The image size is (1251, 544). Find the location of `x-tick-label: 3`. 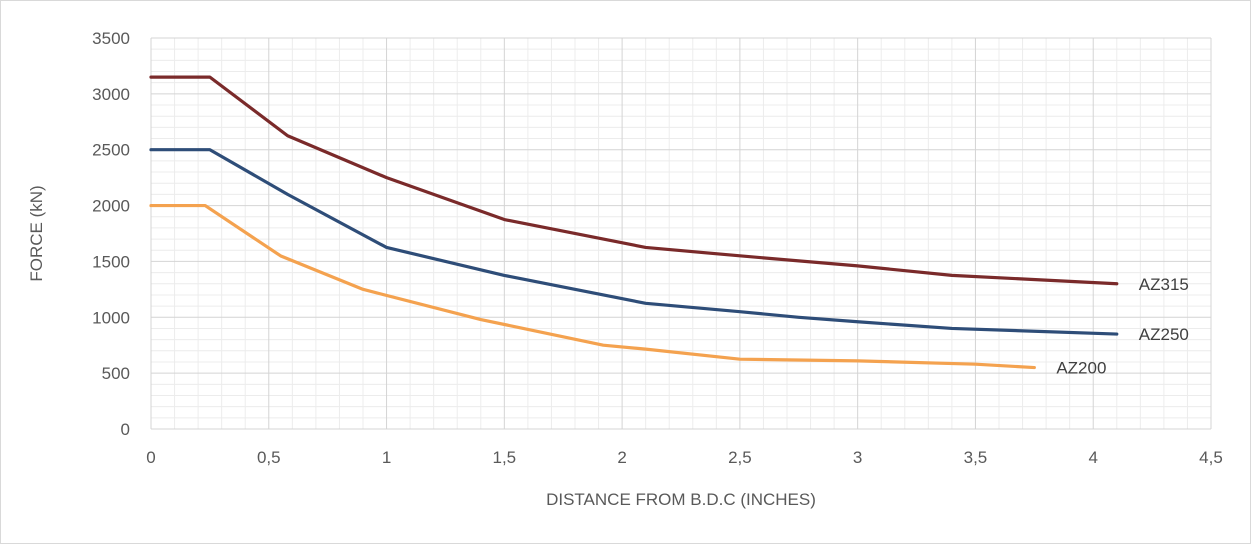

x-tick-label: 3 is located at coordinates (857, 457).